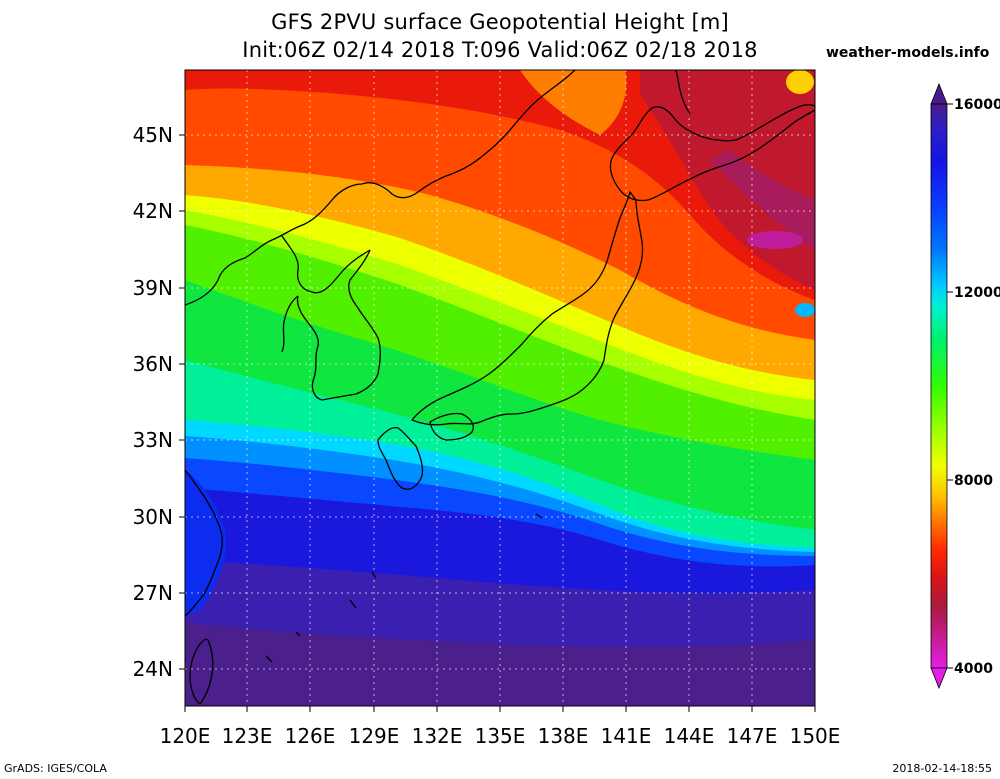  I want to click on lat-tick-marks, so click(182, 402).